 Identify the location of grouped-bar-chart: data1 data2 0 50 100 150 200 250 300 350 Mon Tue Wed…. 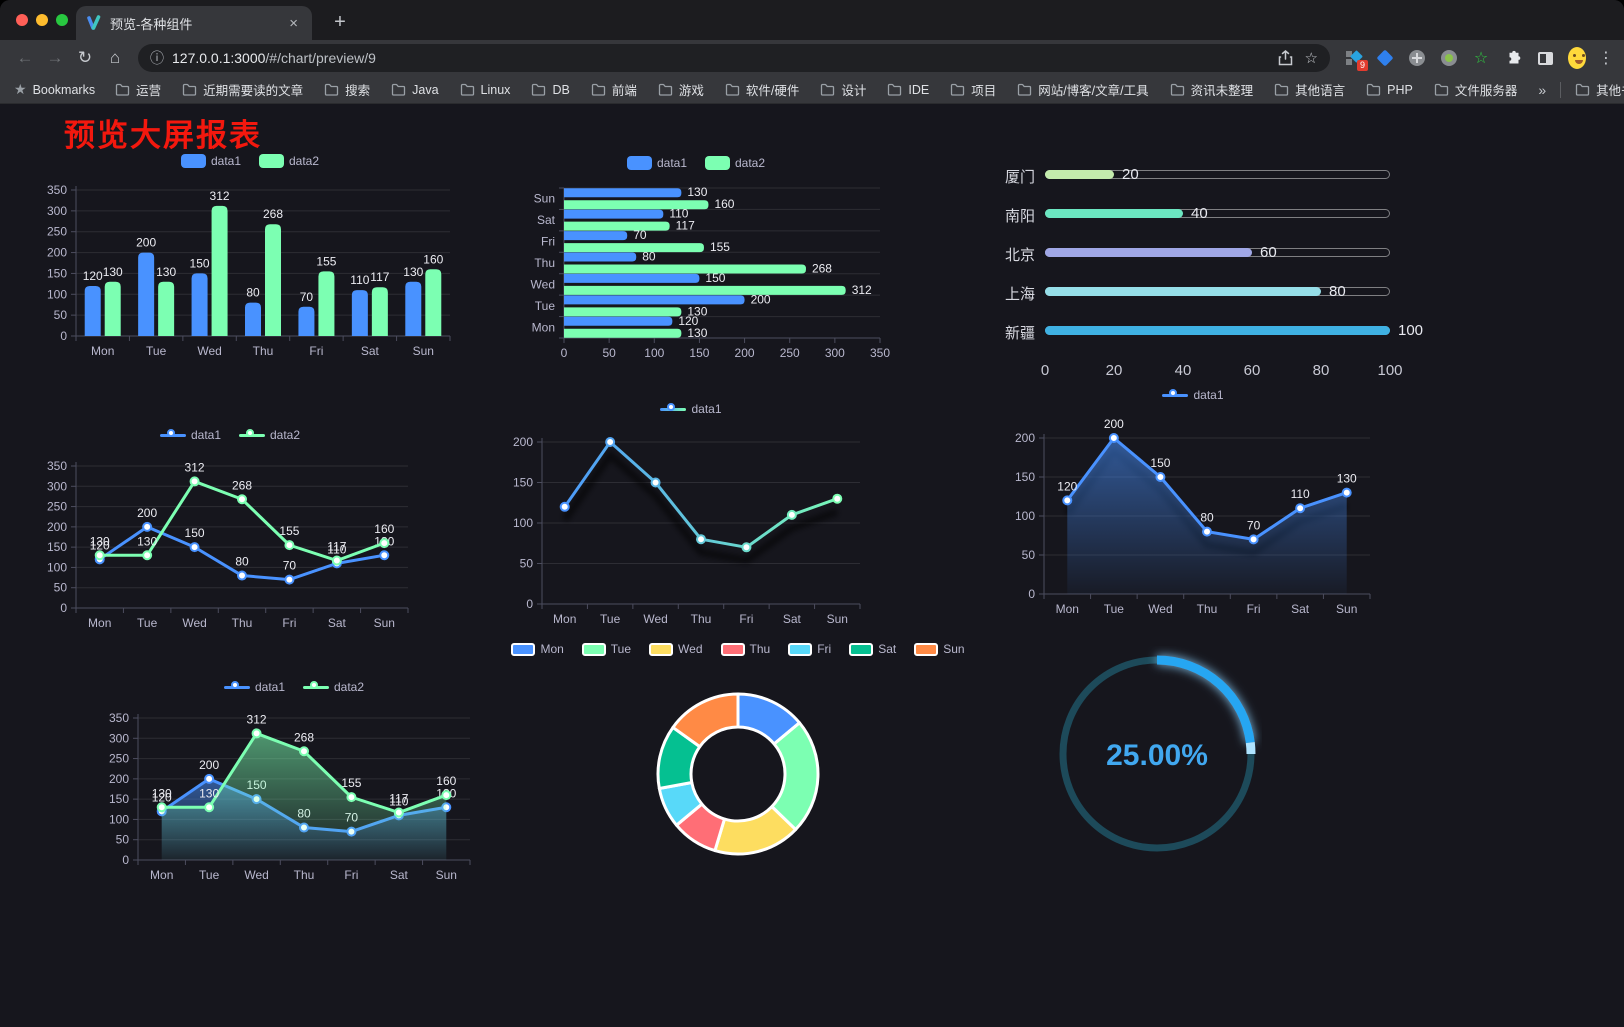
(250, 256).